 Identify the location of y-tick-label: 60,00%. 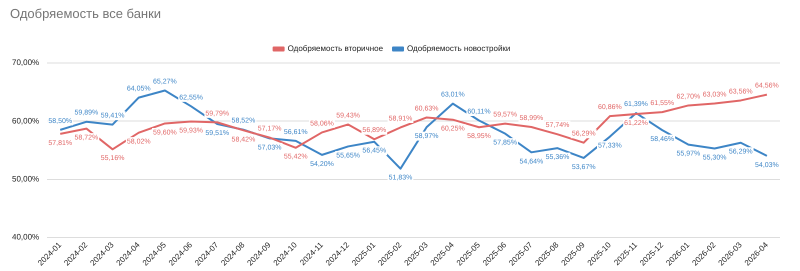
(26, 121).